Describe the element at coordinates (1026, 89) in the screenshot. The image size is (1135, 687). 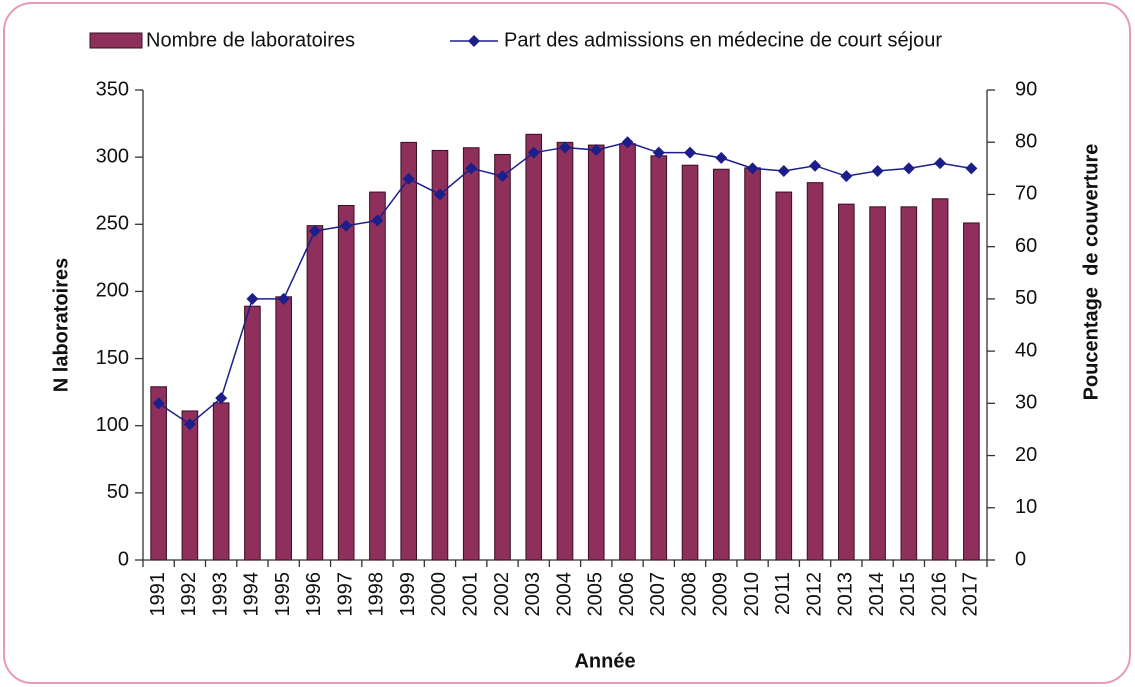
I see `y2-tick-label: 90` at that location.